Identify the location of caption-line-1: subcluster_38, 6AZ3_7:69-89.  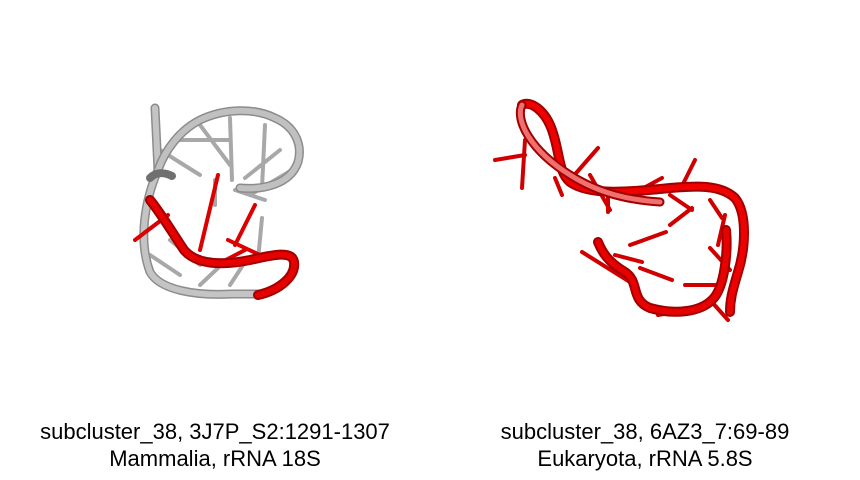
(645, 431).